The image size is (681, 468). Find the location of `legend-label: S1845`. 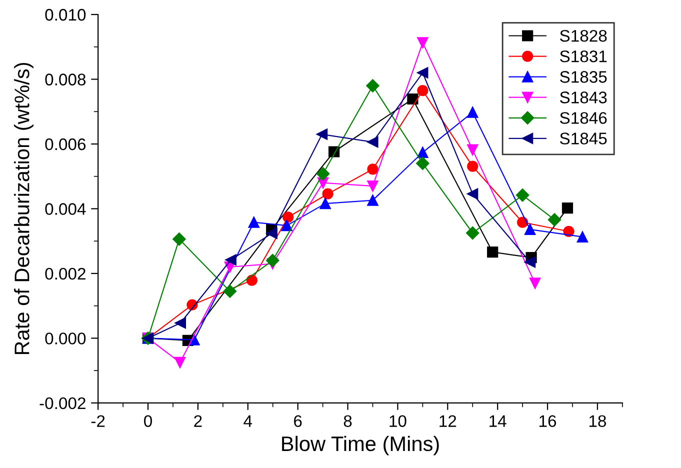

legend-label: S1845 is located at coordinates (583, 138).